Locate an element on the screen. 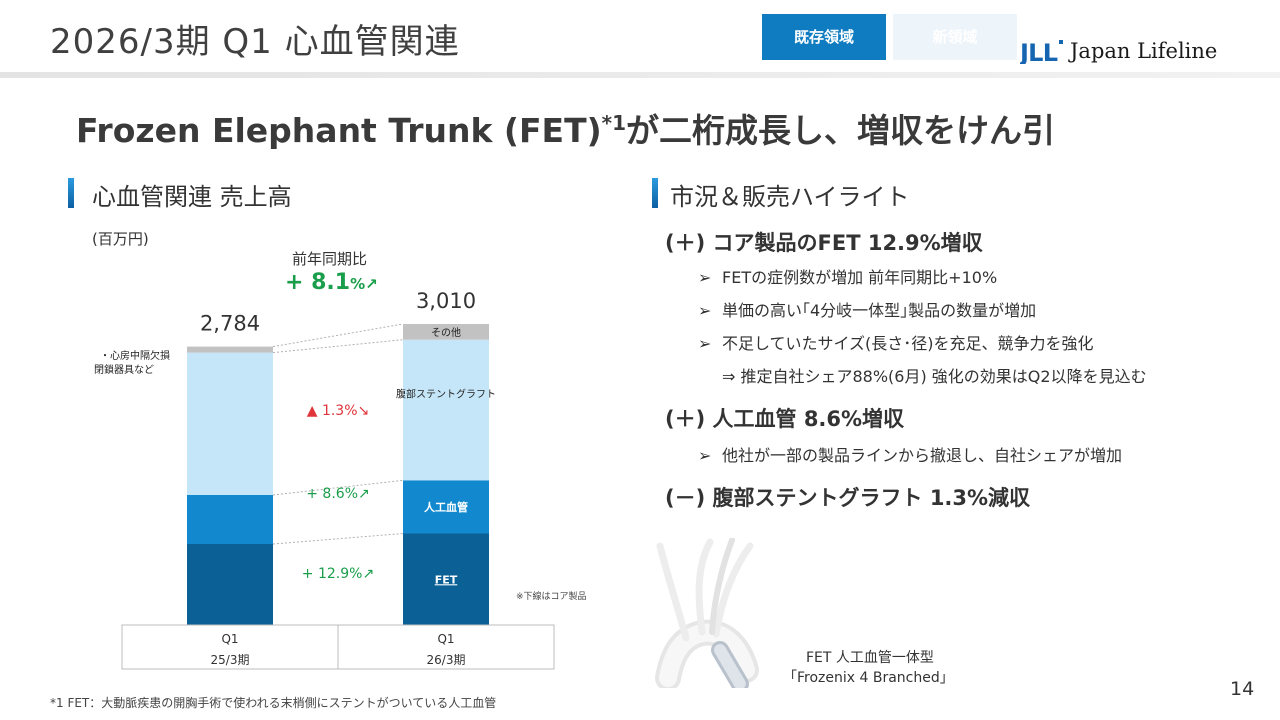 Image resolution: width=1280 pixels, height=720 pixels. segment-change-label: + 8.6%↗ is located at coordinates (337, 494).